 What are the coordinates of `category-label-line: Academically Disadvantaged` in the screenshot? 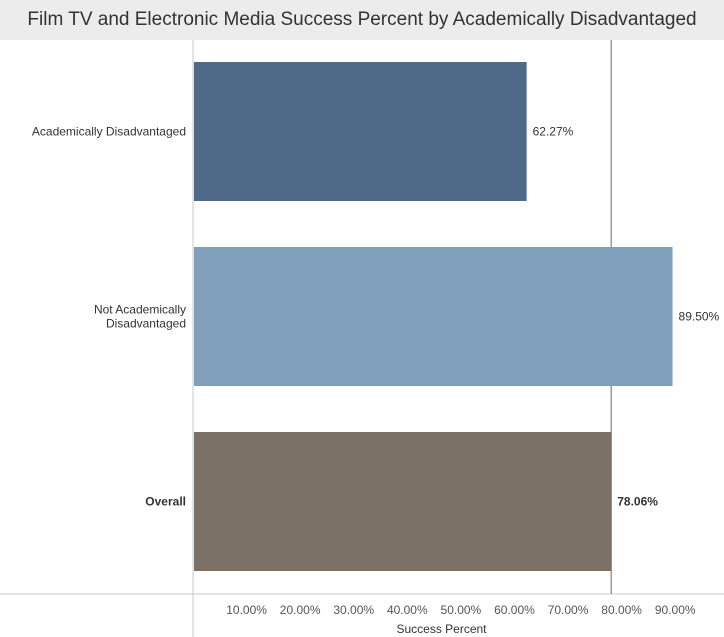 It's located at (109, 132).